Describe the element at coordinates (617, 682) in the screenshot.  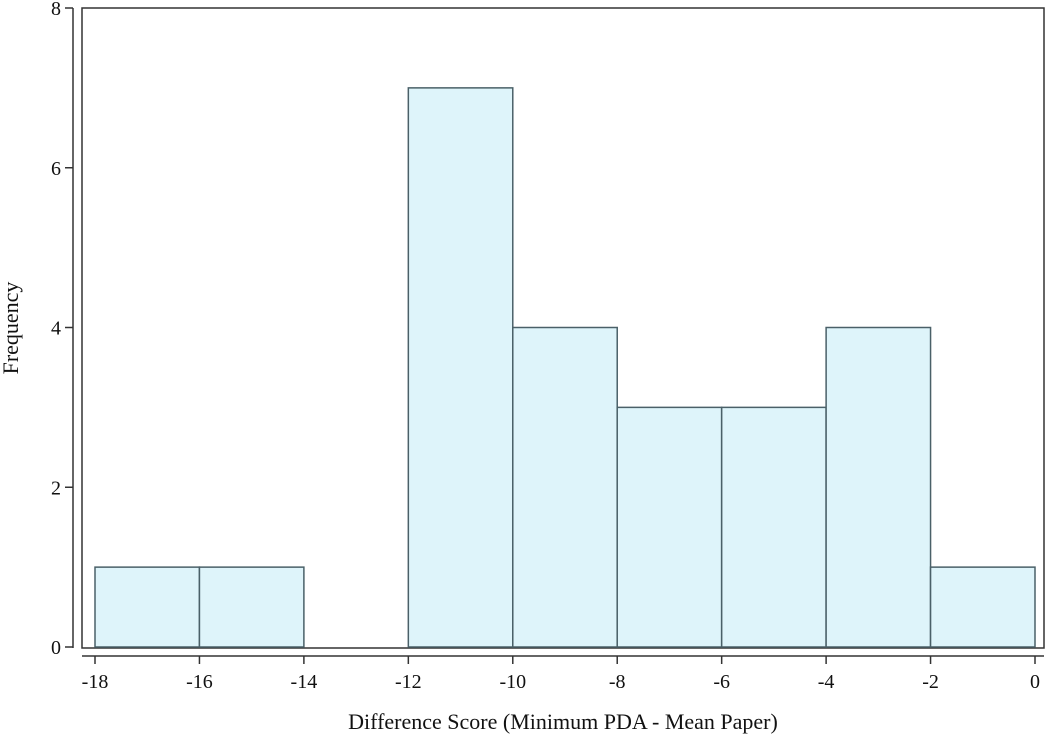
I see `x-tick-label: -8` at that location.